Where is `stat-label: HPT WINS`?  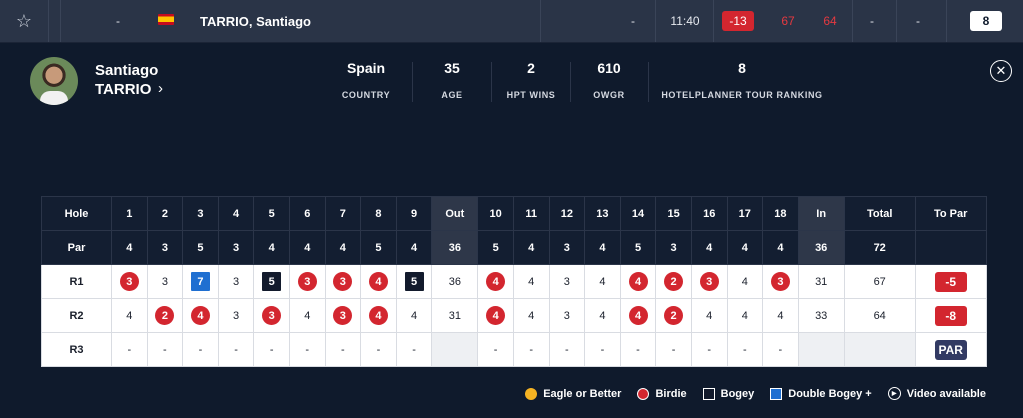 stat-label: HPT WINS is located at coordinates (531, 95).